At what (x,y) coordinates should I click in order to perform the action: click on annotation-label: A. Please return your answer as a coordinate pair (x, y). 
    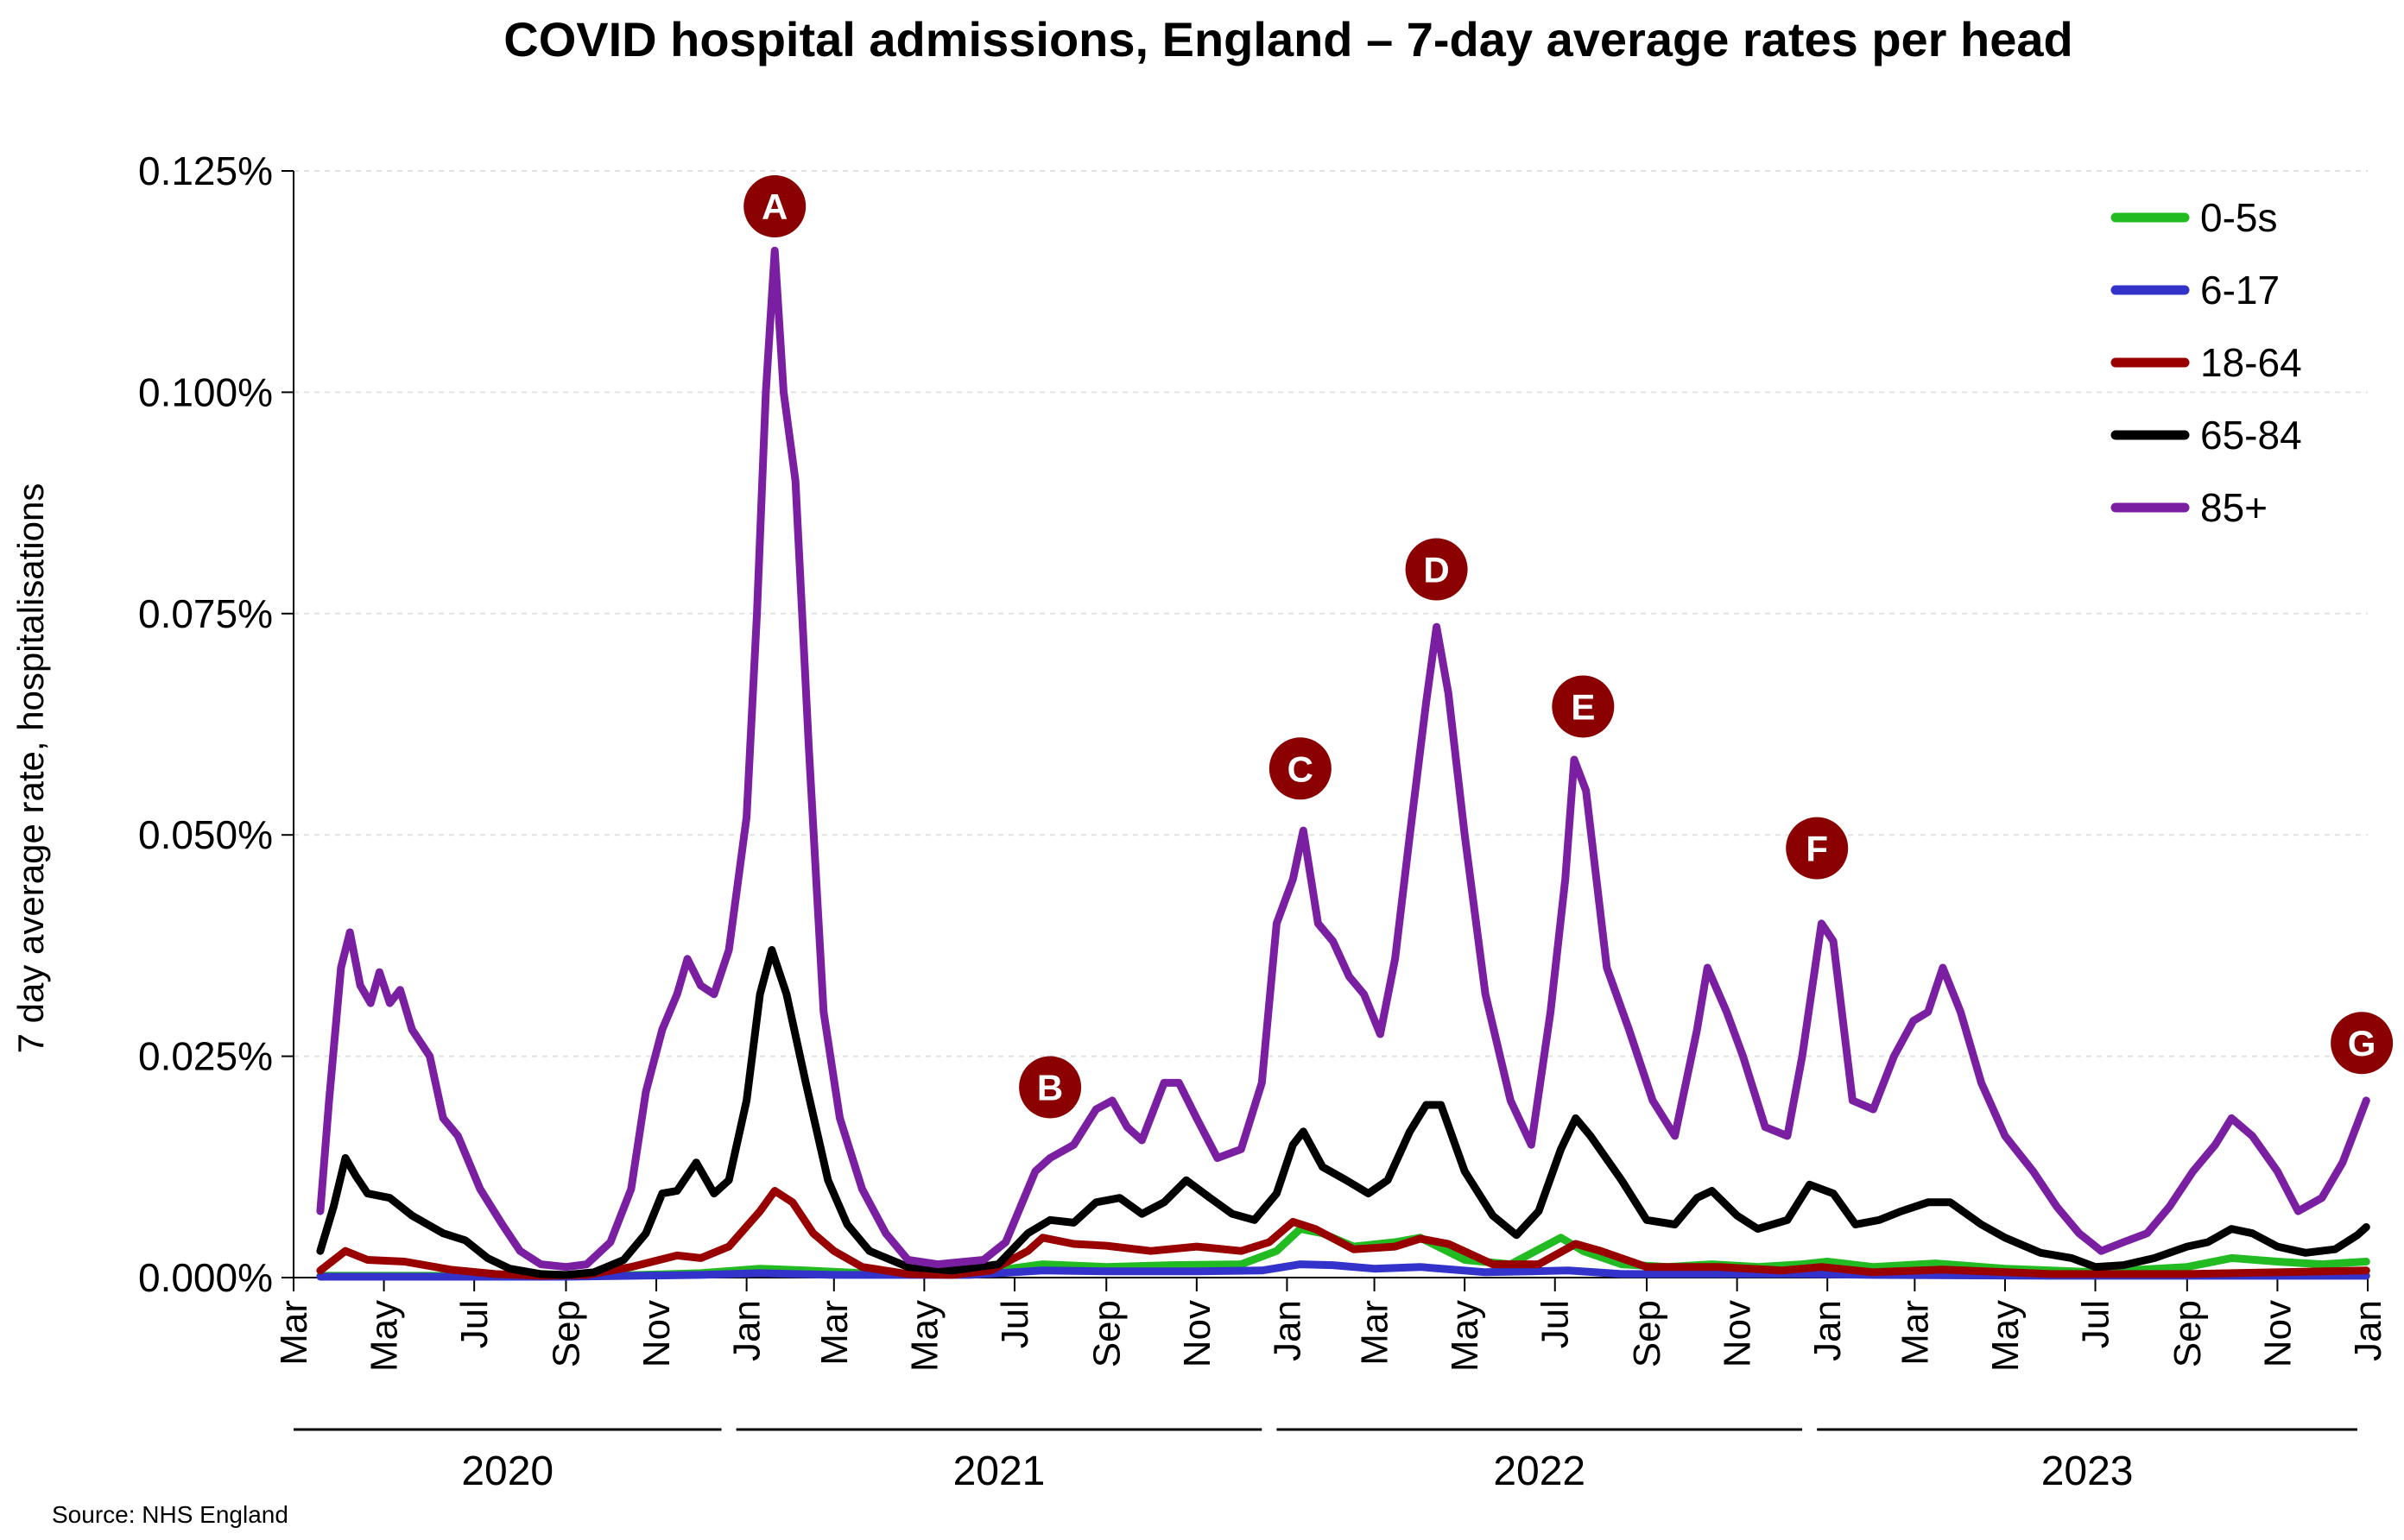
    Looking at the image, I should click on (775, 206).